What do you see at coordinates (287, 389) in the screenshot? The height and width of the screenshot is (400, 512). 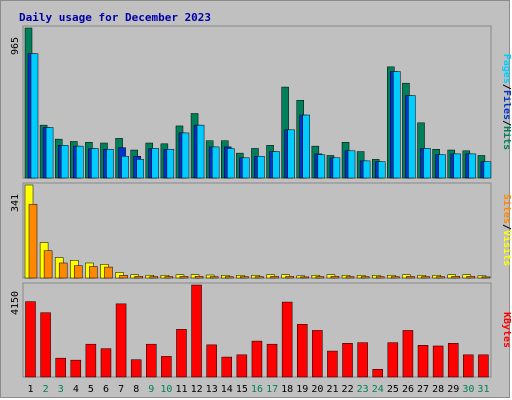 I see `day-label-18: 18` at bounding box center [287, 389].